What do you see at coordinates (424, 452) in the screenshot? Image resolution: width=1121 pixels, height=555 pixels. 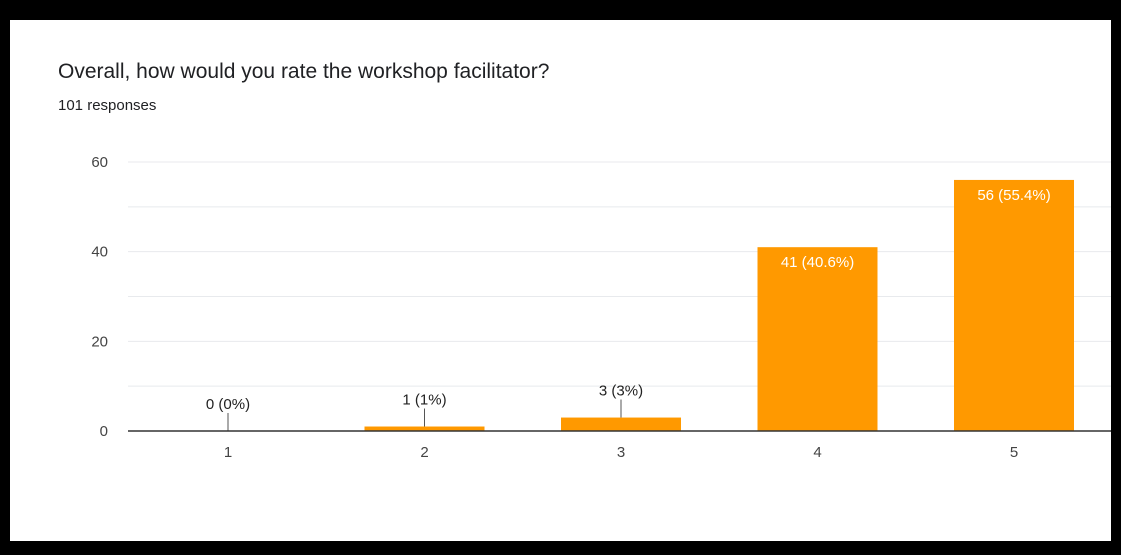 I see `x-tick-label: 2` at bounding box center [424, 452].